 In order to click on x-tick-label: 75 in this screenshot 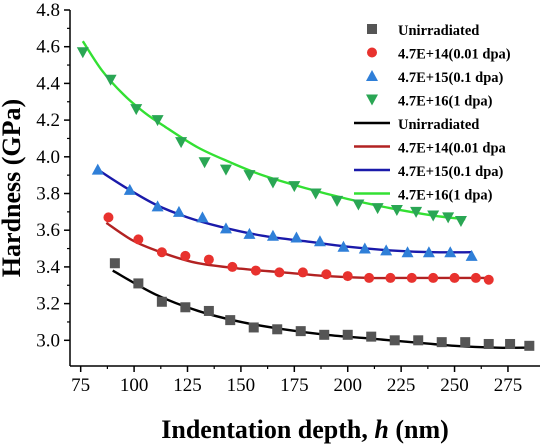, I will do `click(80, 385)`.